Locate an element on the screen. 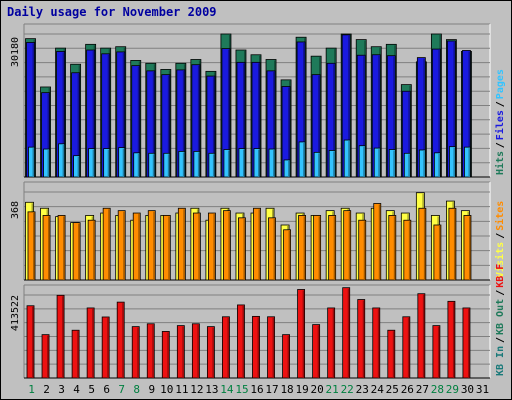 This screenshot has height=400, width=512. day-label: 12 is located at coordinates (196, 389).